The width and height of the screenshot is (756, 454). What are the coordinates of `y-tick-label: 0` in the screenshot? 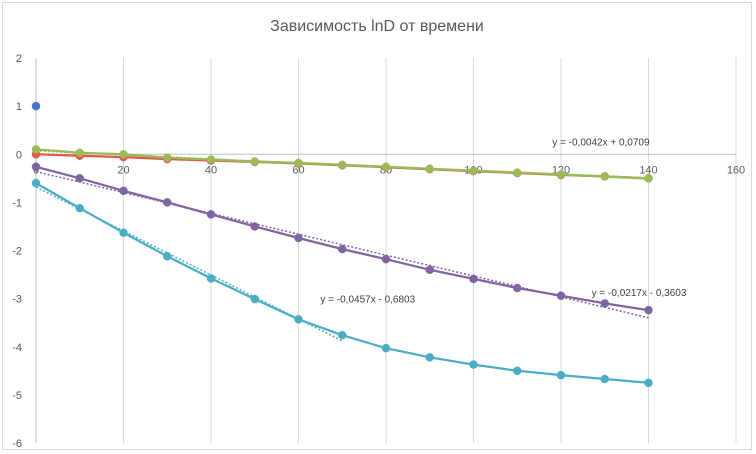 It's located at (19, 155).